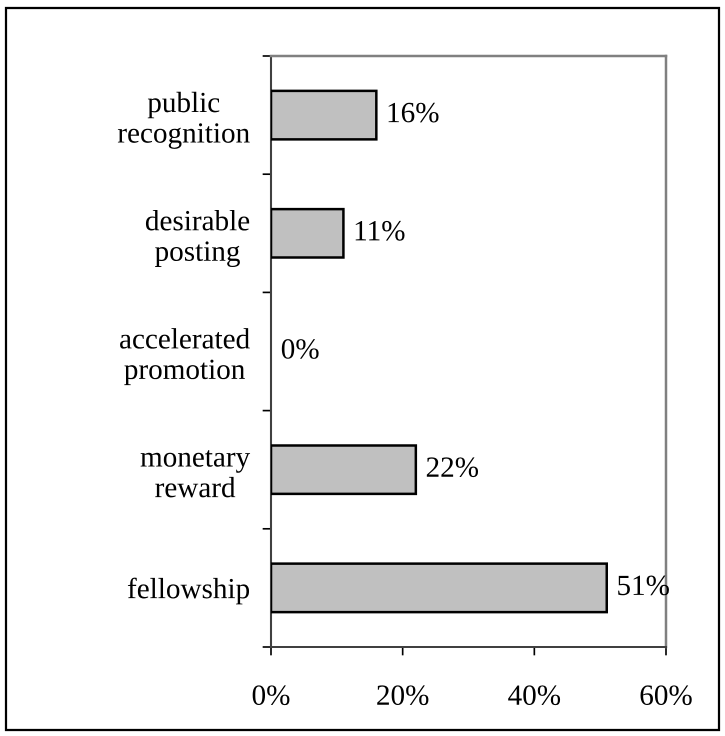 This screenshot has height=736, width=725. Describe the element at coordinates (402, 695) in the screenshot. I see `x-tick-label: 20%` at that location.